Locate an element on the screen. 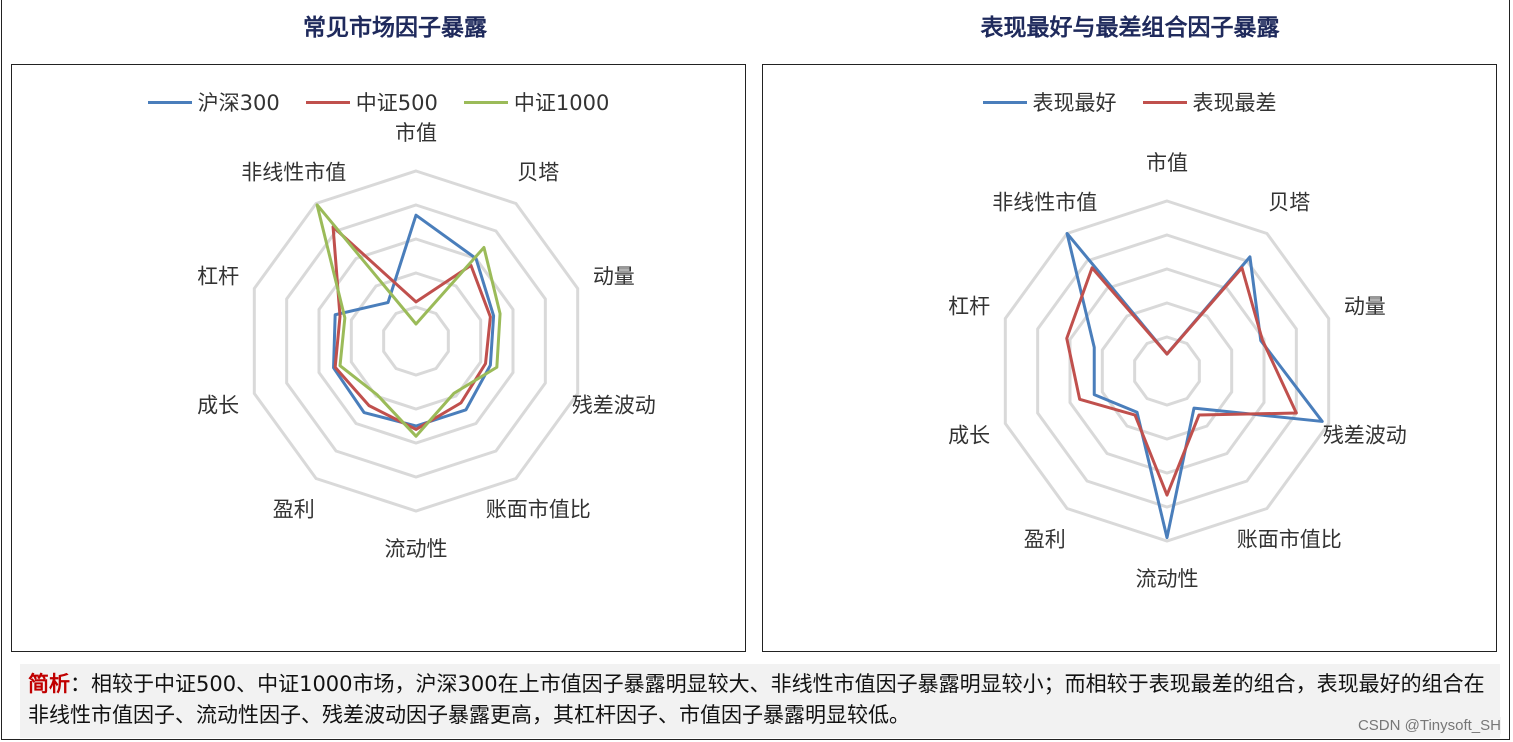 The width and height of the screenshot is (1513, 742). chart-title-right: 表现最好与最差组合因子暴露 is located at coordinates (1130, 28).